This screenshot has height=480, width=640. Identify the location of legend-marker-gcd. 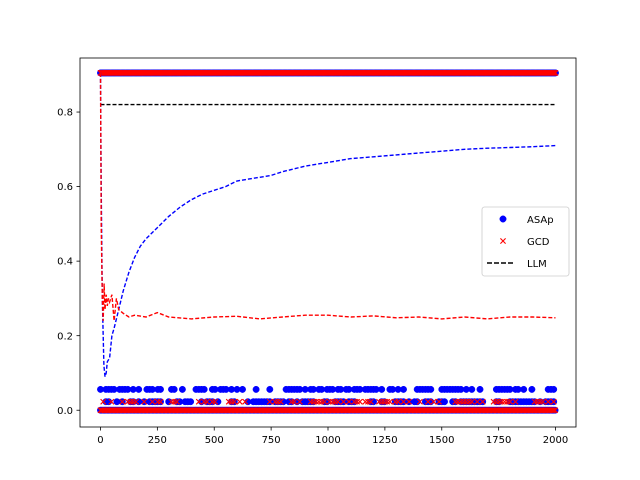
(503, 241).